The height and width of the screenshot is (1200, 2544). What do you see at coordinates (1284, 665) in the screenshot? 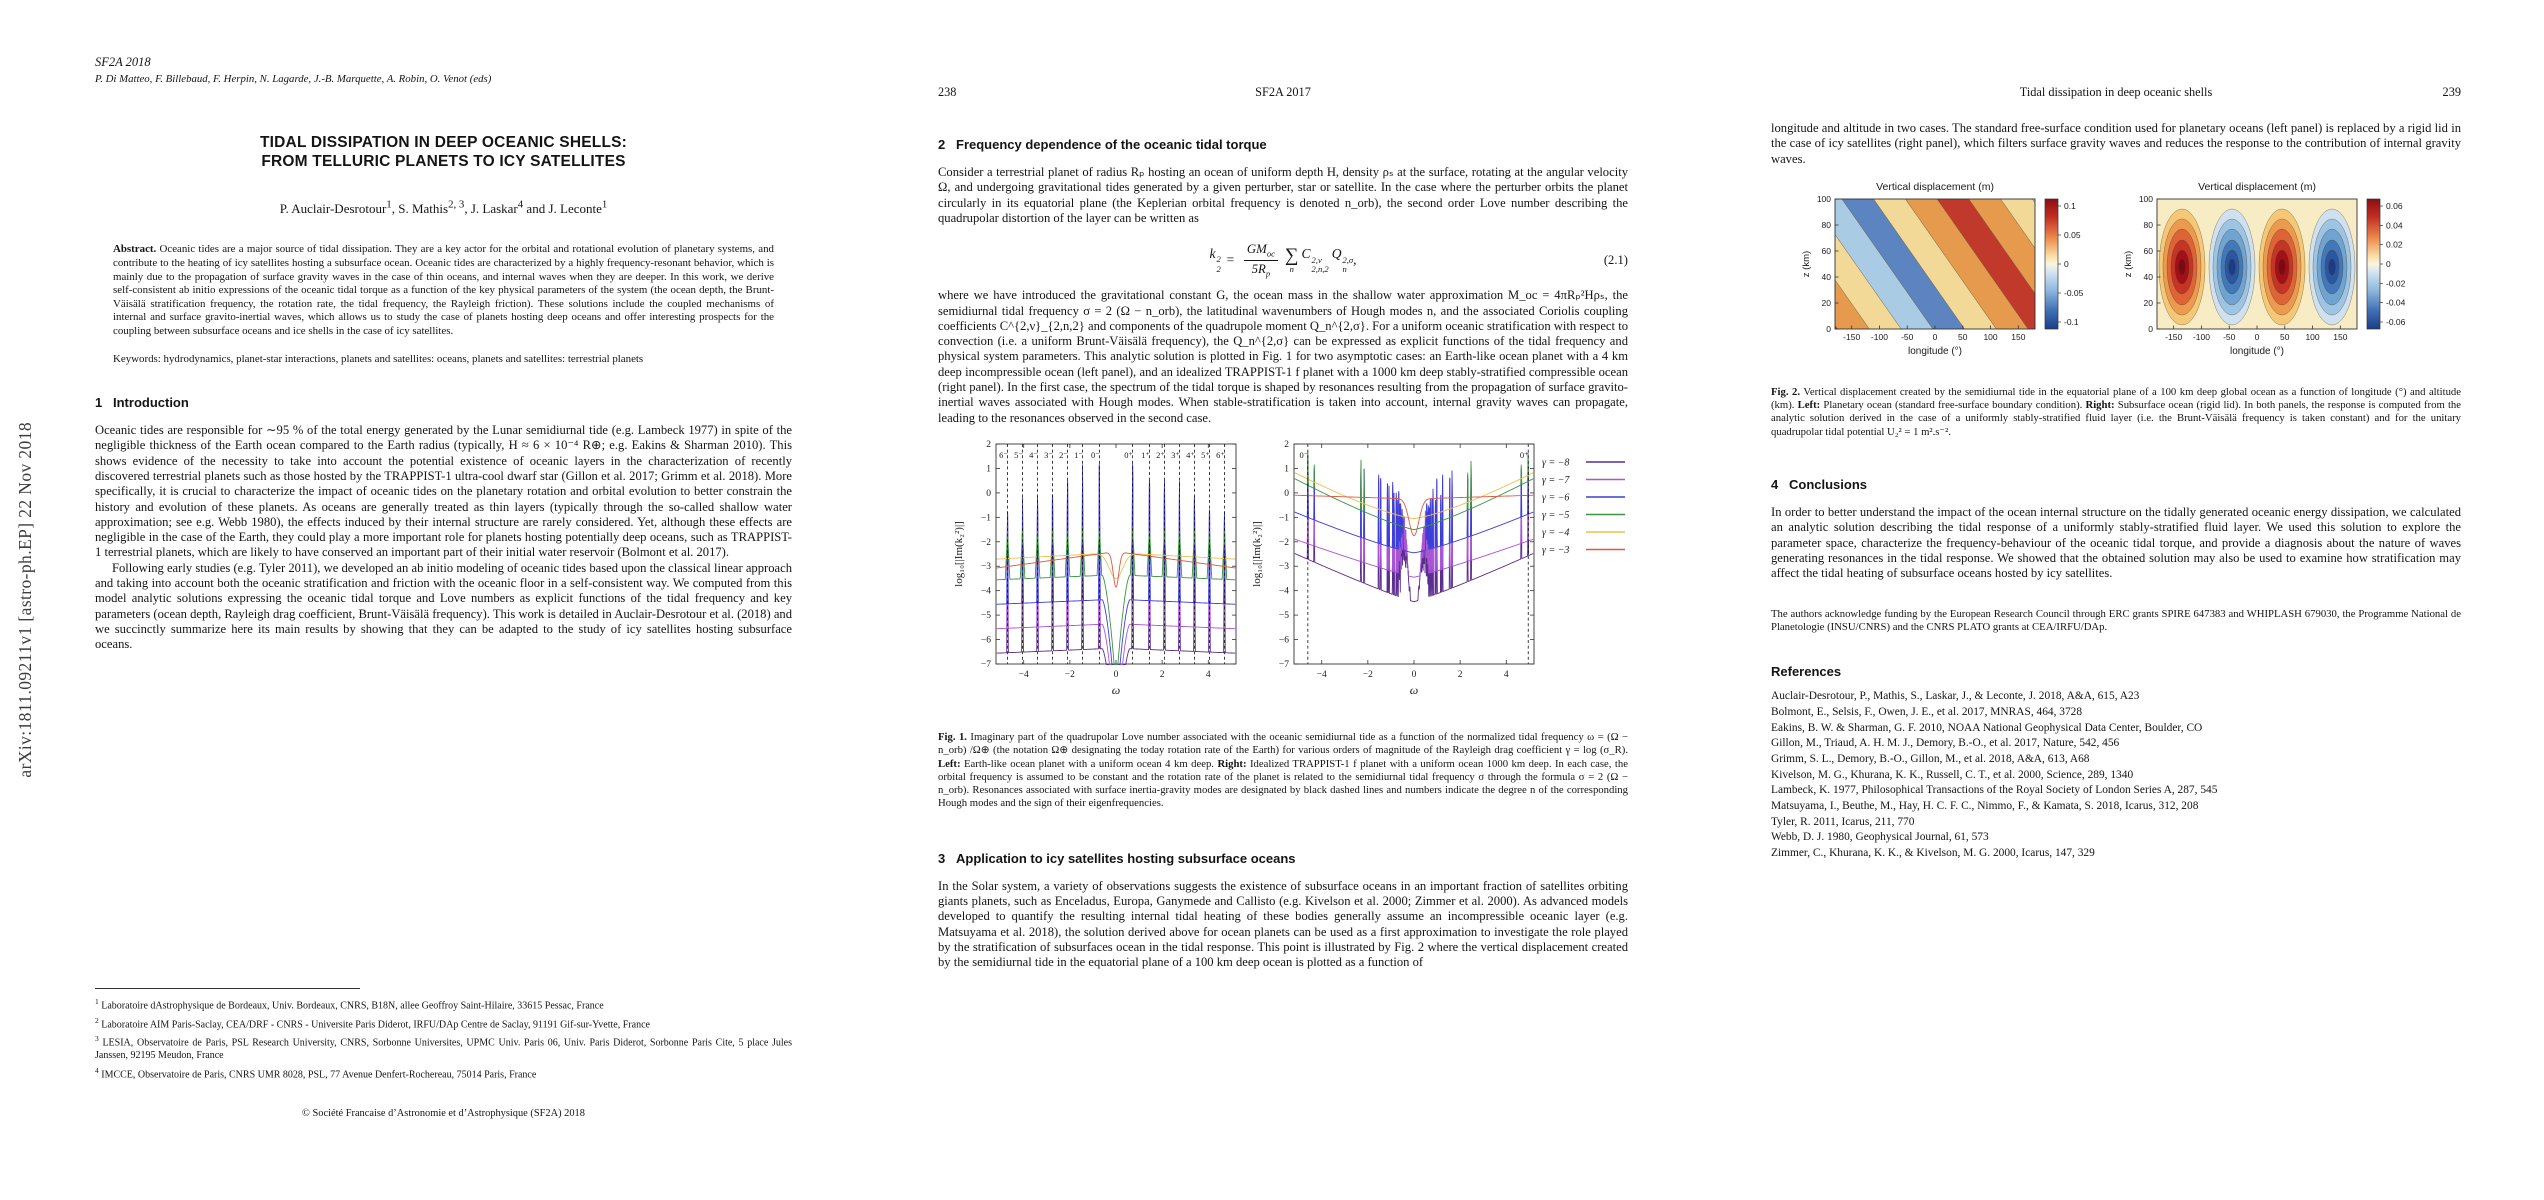
I see `y-tick-label: −7` at bounding box center [1284, 665].